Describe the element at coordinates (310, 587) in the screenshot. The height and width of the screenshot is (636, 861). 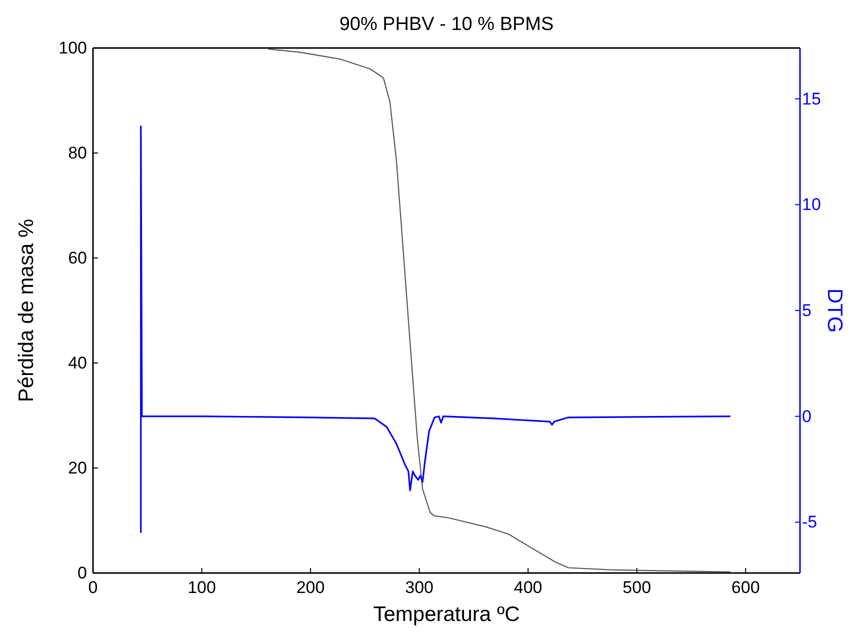
I see `x-tick-label: 200` at that location.